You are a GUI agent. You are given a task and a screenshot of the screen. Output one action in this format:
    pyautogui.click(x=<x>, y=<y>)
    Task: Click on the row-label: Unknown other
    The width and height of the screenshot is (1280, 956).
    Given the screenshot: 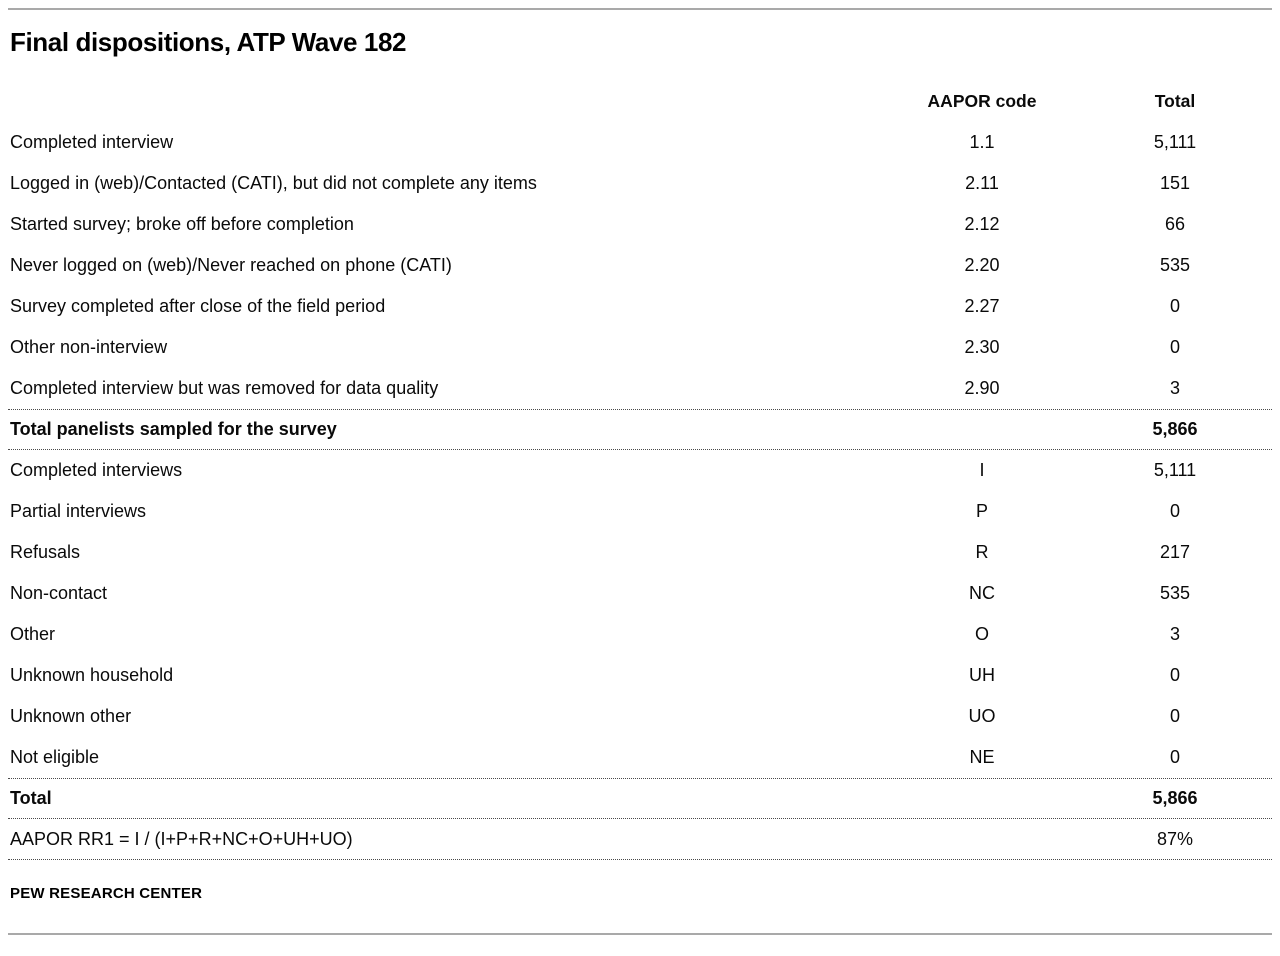 What is the action you would take?
    pyautogui.click(x=71, y=716)
    